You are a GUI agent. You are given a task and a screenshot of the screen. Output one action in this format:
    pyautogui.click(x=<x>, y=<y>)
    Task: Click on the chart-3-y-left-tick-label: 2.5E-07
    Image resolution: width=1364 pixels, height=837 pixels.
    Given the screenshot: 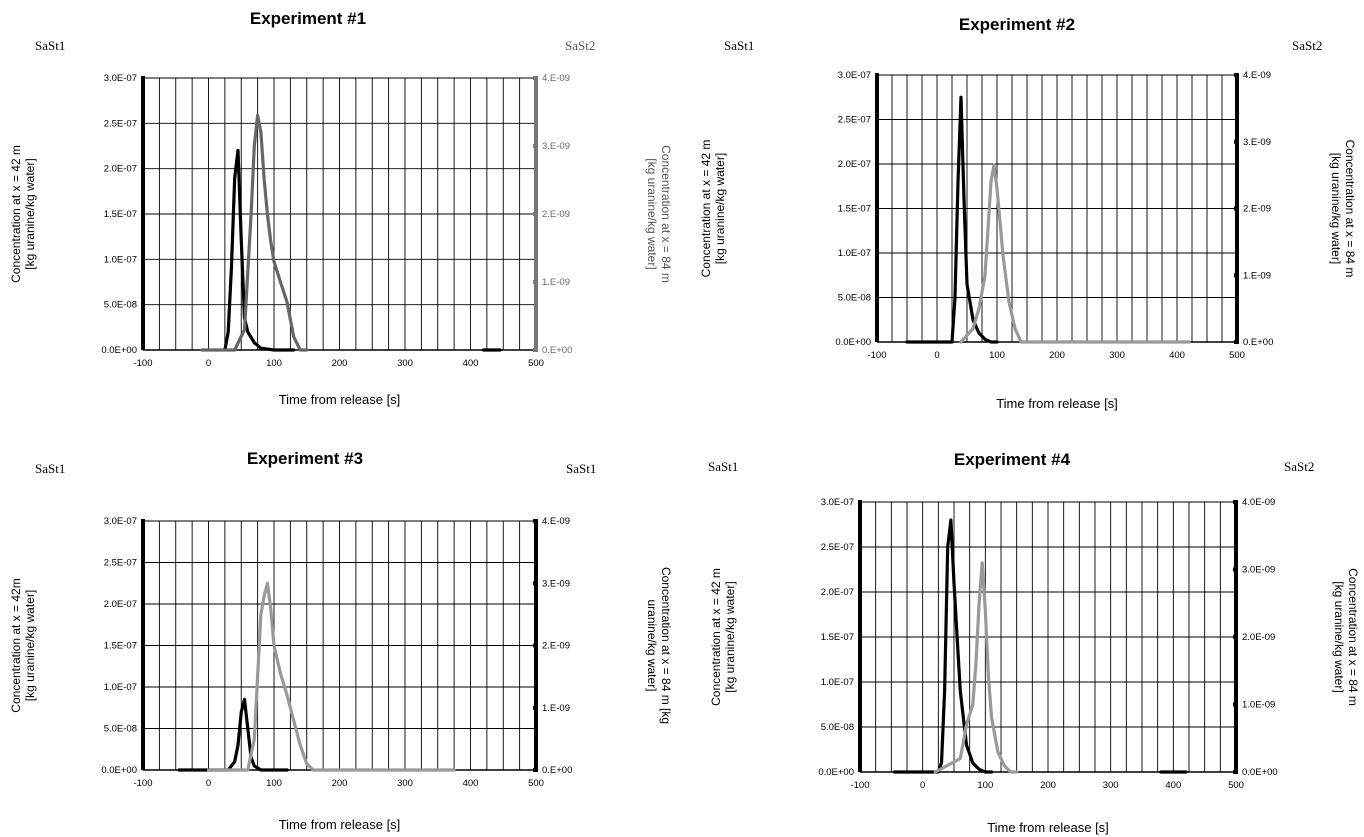 What is the action you would take?
    pyautogui.click(x=120, y=563)
    